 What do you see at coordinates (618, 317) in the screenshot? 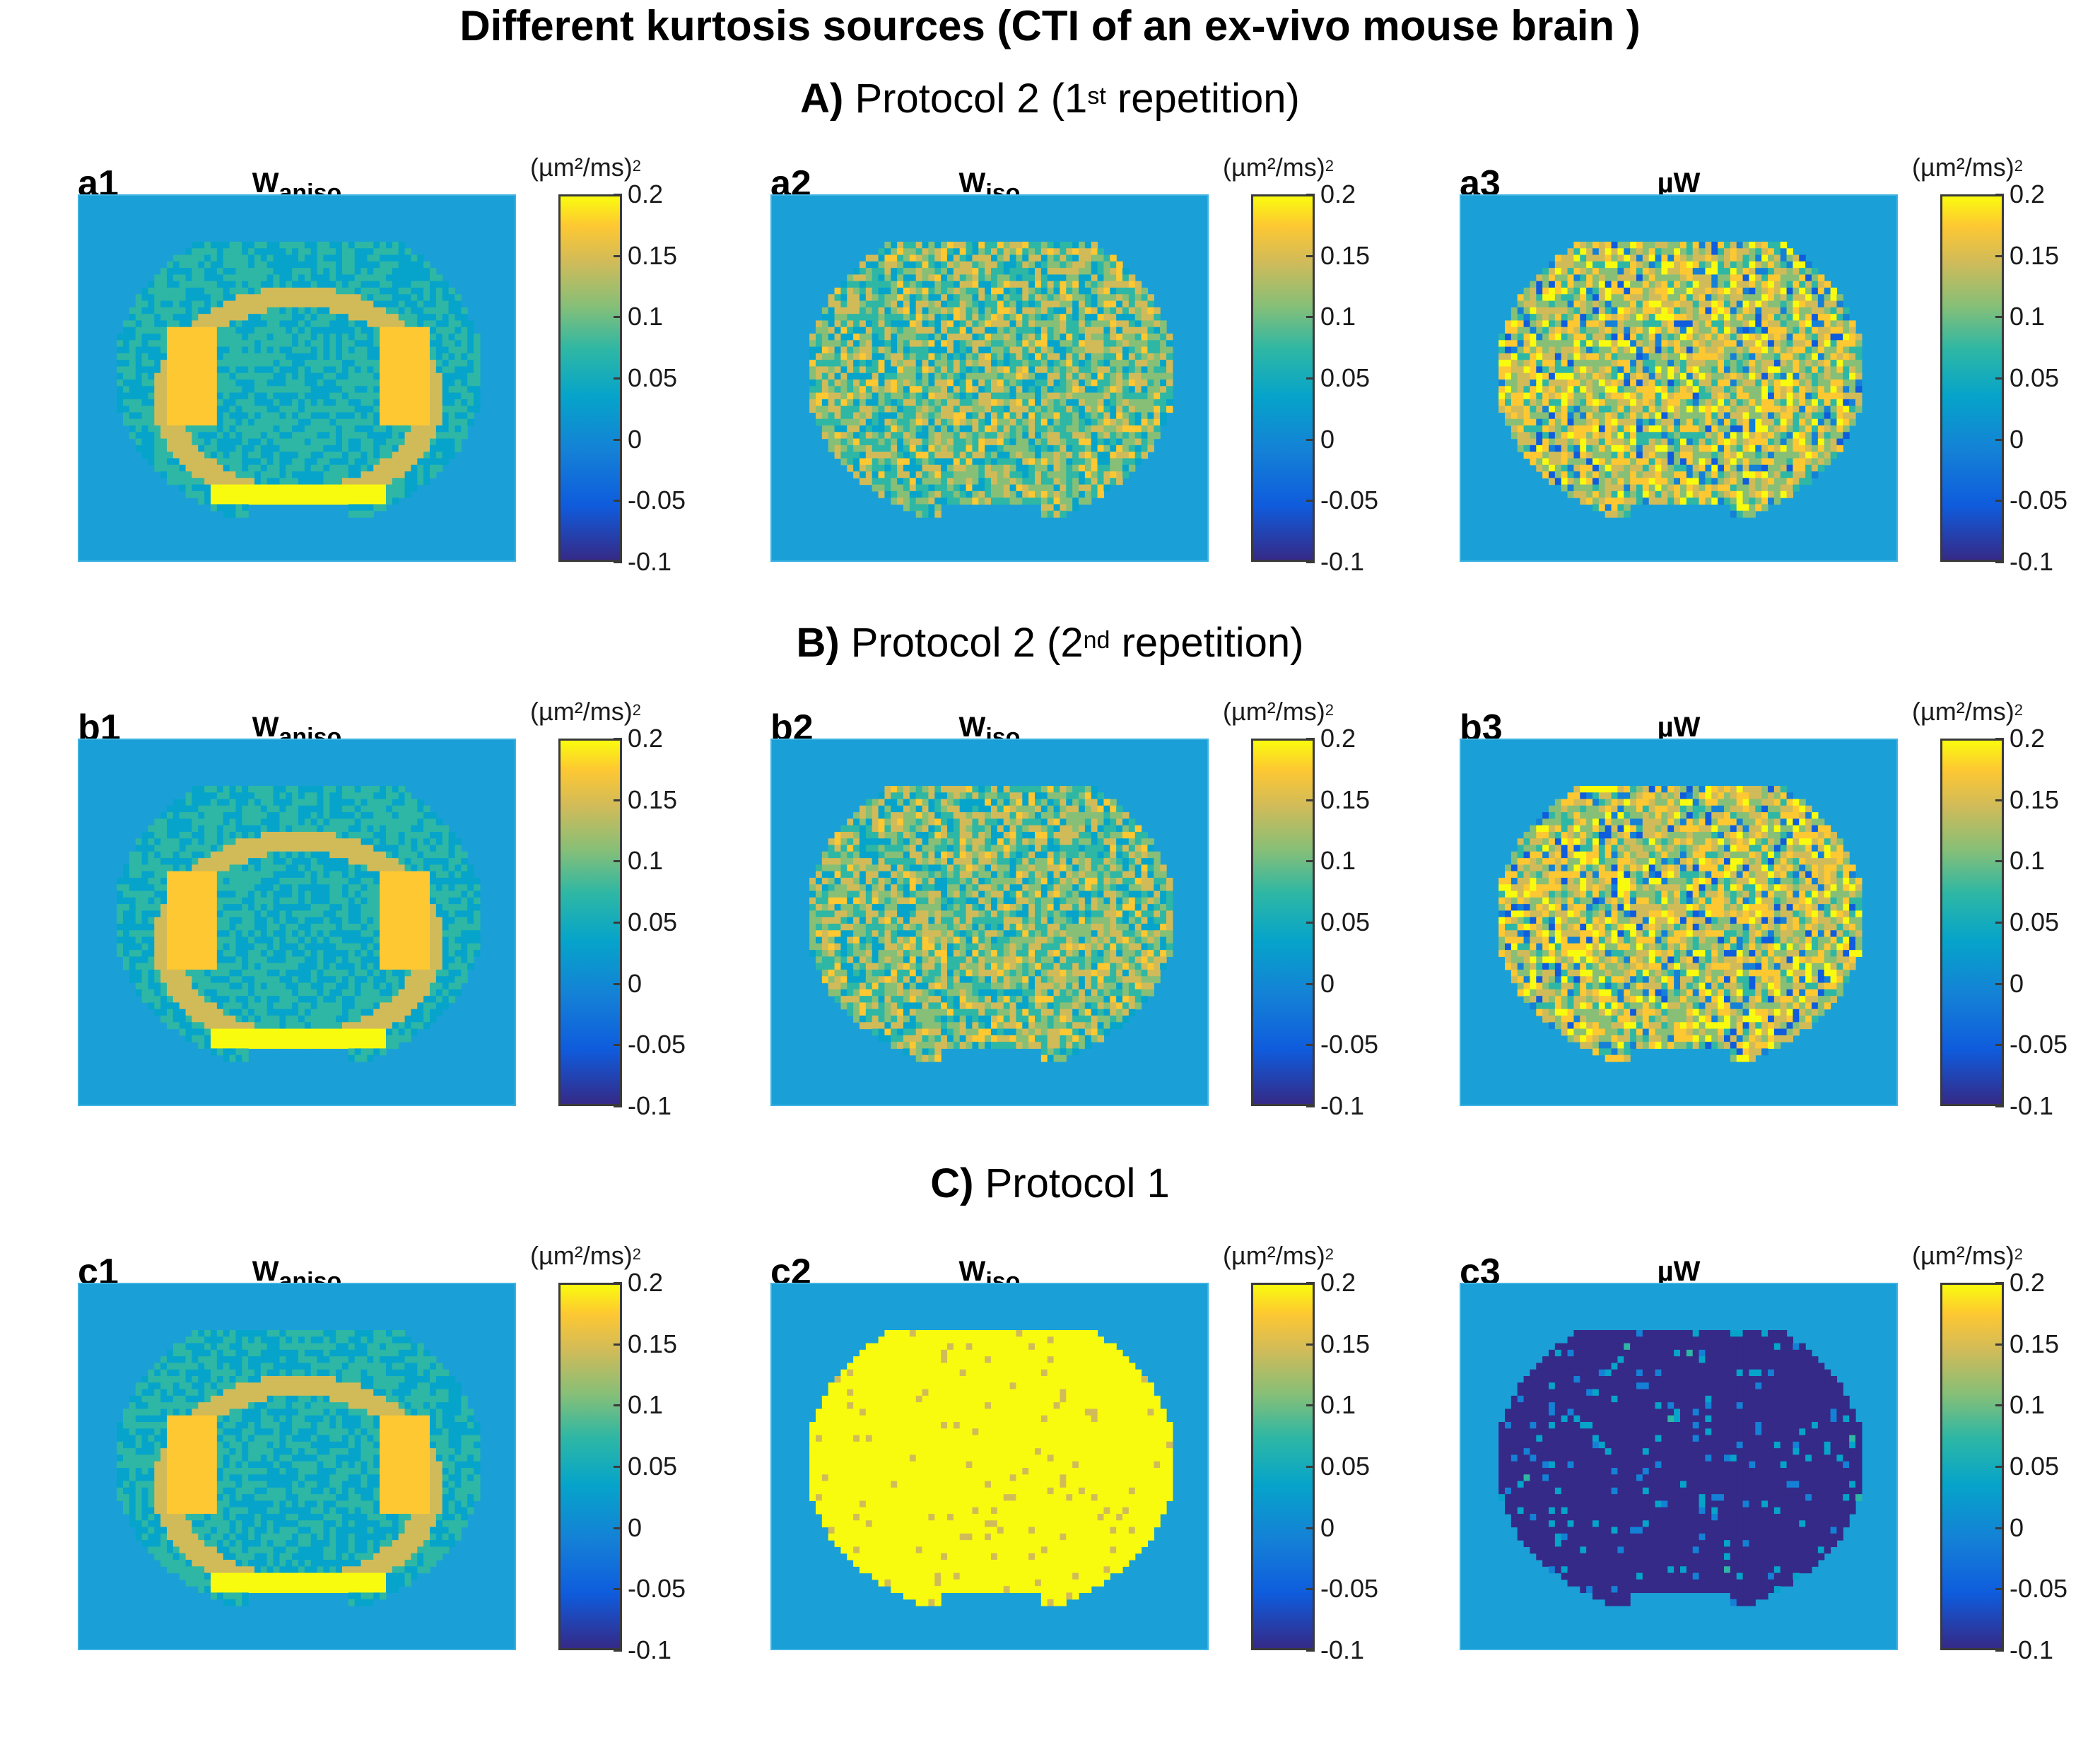
I see `colorbar-tick-mark` at bounding box center [618, 317].